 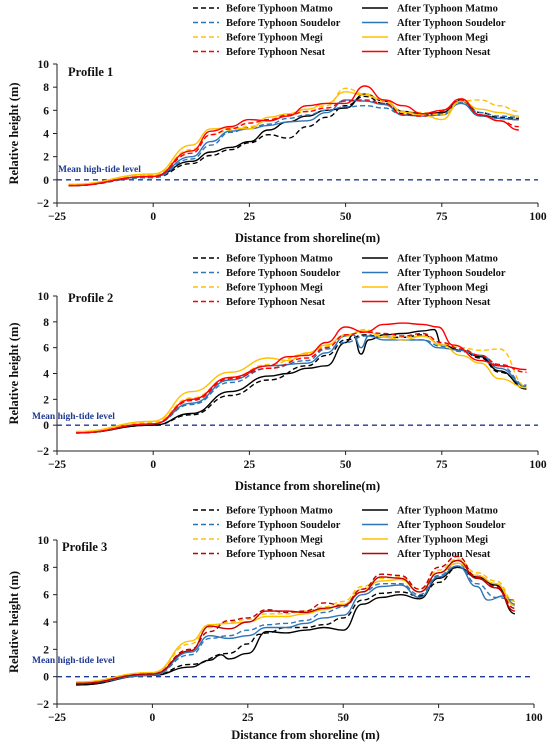 What do you see at coordinates (90, 298) in the screenshot?
I see `profile-title: Profile 2` at bounding box center [90, 298].